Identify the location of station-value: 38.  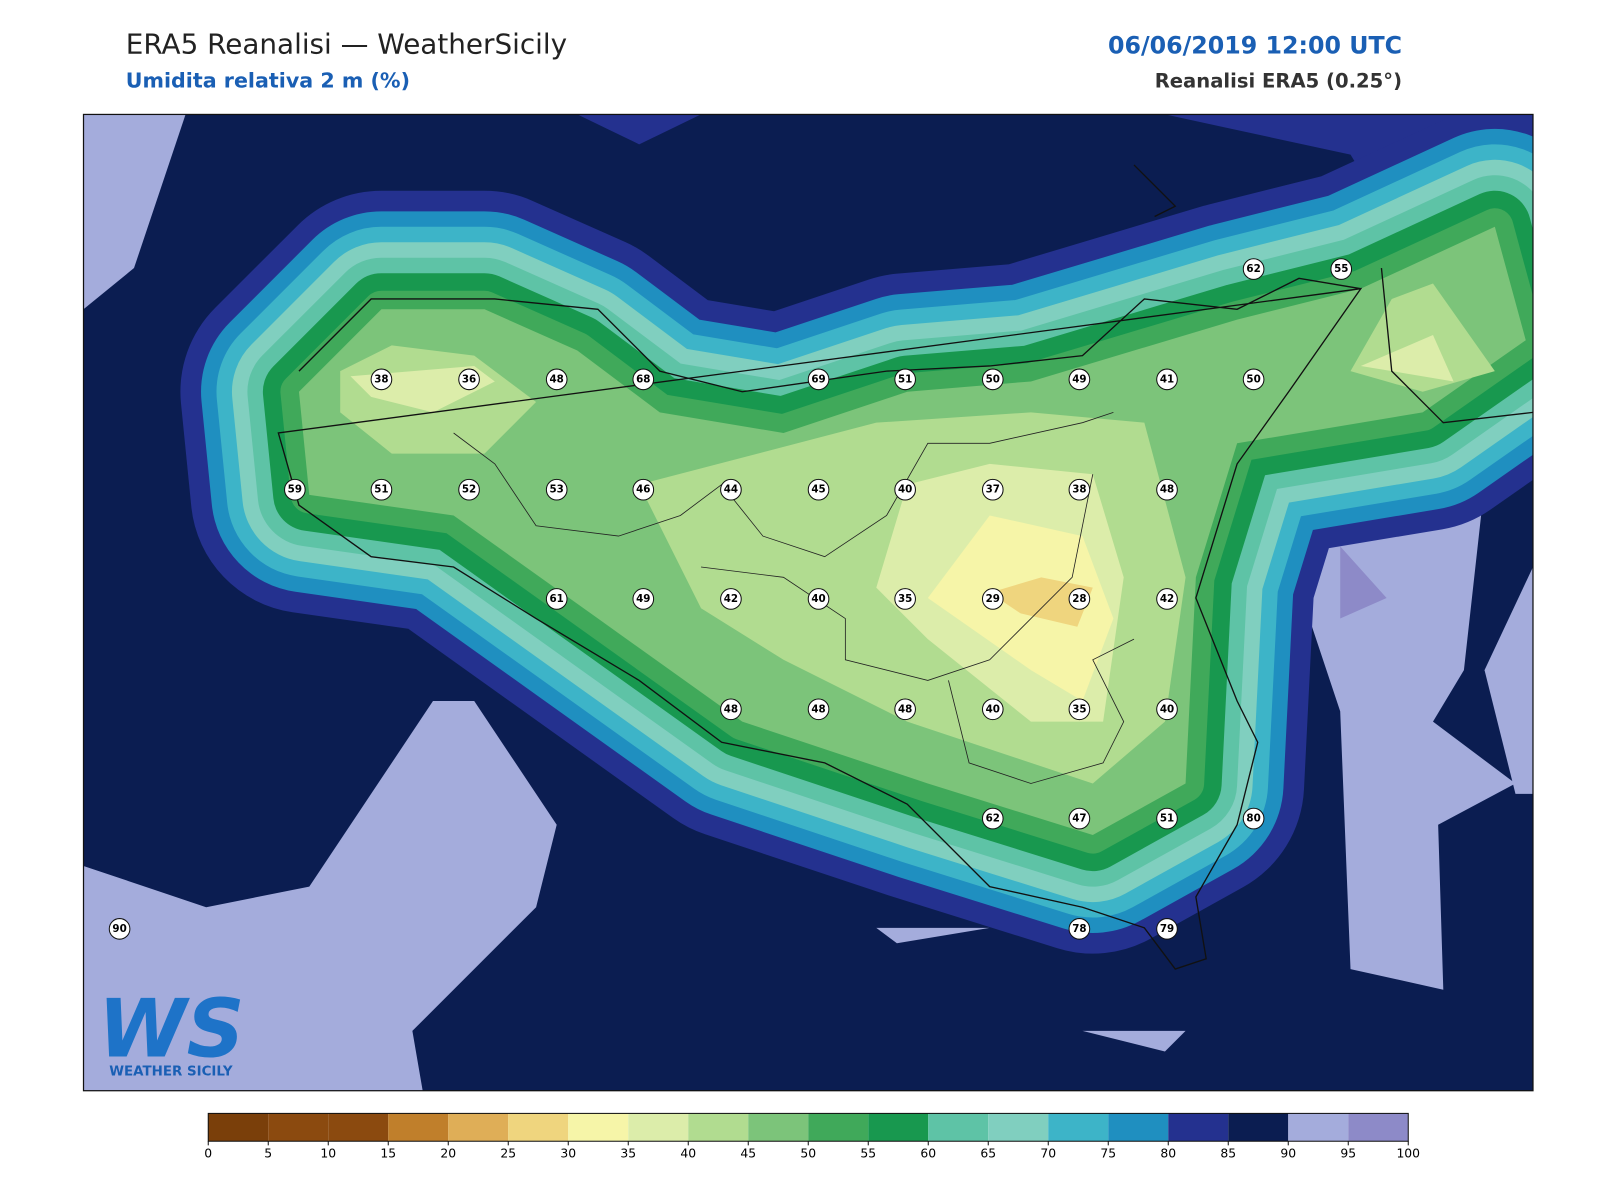
(381, 379).